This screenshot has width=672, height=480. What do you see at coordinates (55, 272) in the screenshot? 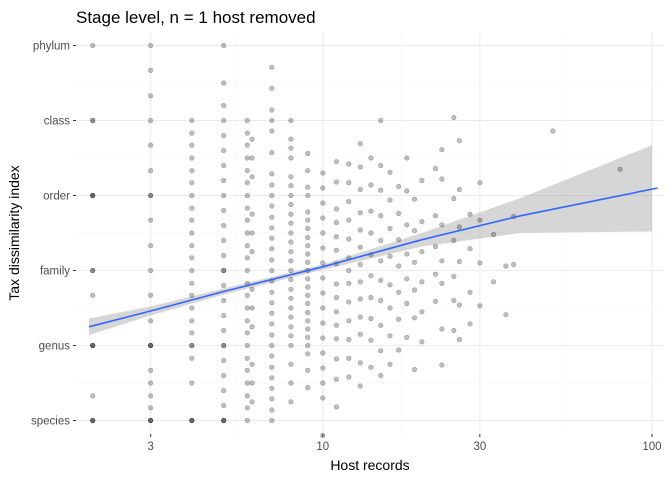
I see `y-tick-label: family` at bounding box center [55, 272].